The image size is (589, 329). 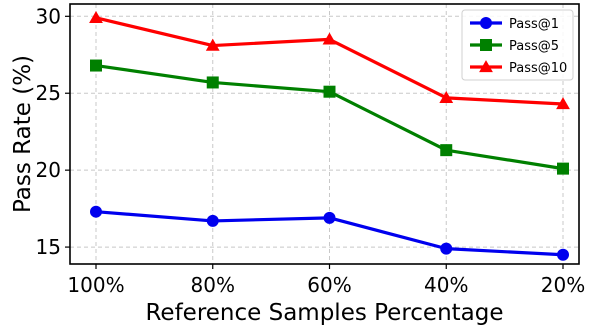 I want to click on y-axis-label: Pass Rate (%), so click(x=23, y=134).